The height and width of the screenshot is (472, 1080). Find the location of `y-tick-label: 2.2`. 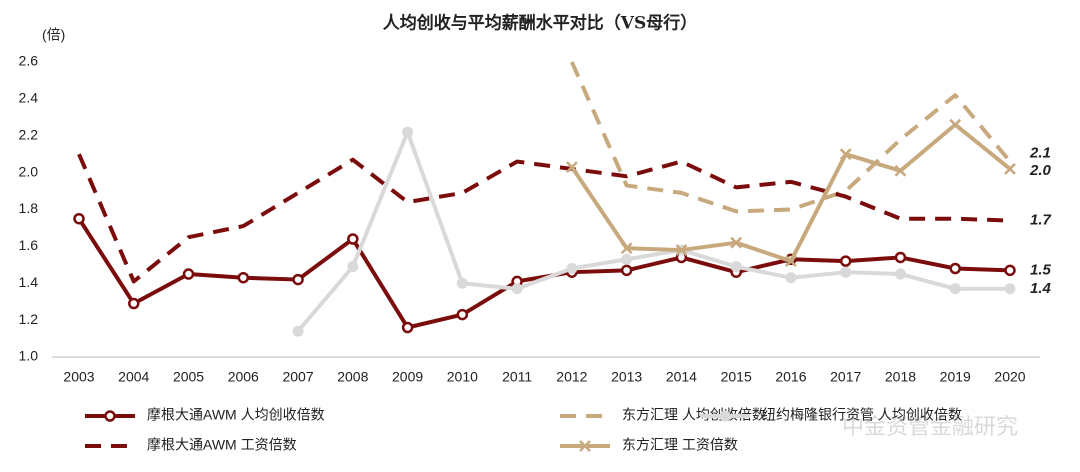

y-tick-label: 2.2 is located at coordinates (29, 134).